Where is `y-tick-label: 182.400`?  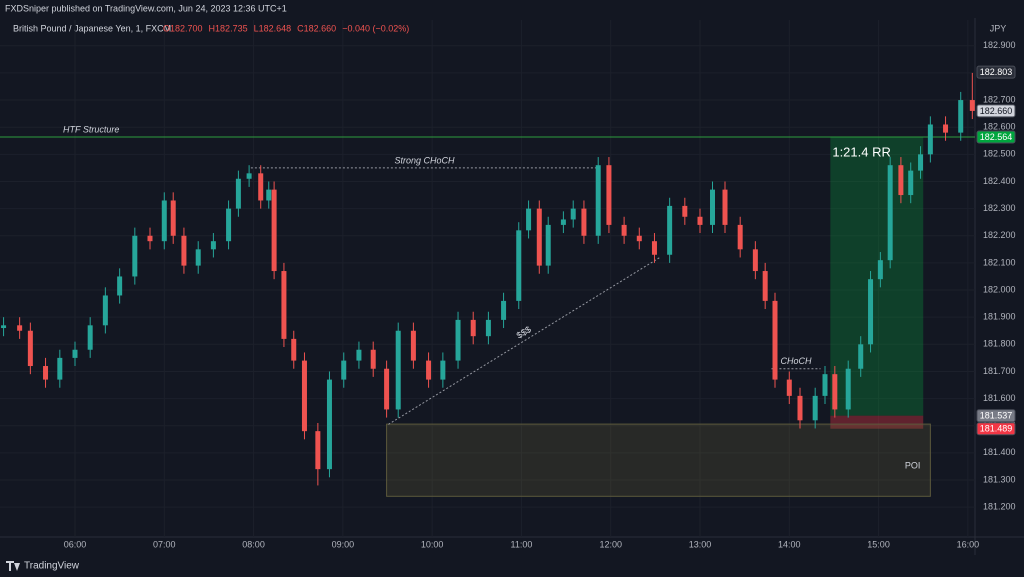 y-tick-label: 182.400 is located at coordinates (999, 181).